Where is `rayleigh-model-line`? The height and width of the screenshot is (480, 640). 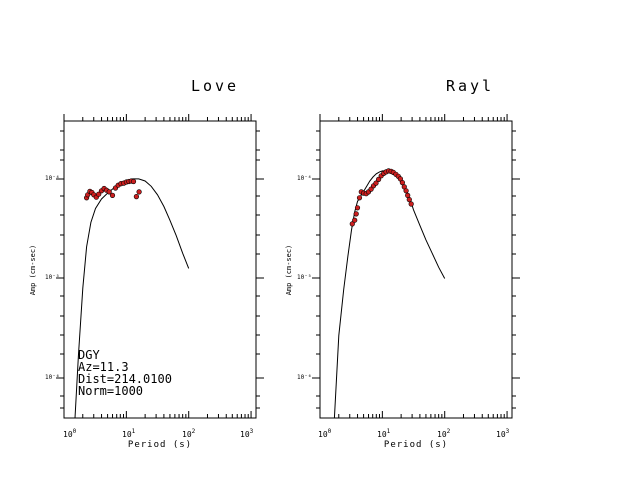 rayleigh-model-line is located at coordinates (389, 294).